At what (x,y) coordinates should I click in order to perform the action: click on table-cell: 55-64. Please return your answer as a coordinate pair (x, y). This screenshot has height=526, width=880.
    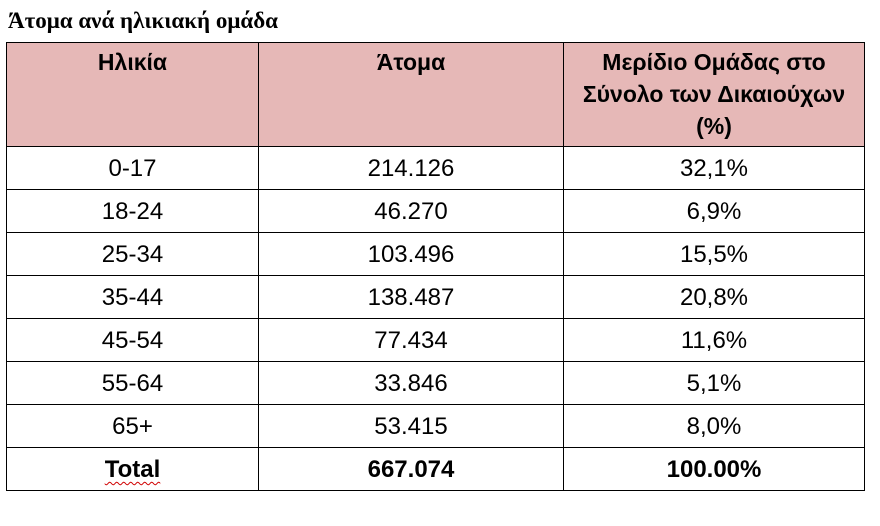
    Looking at the image, I should click on (132, 383).